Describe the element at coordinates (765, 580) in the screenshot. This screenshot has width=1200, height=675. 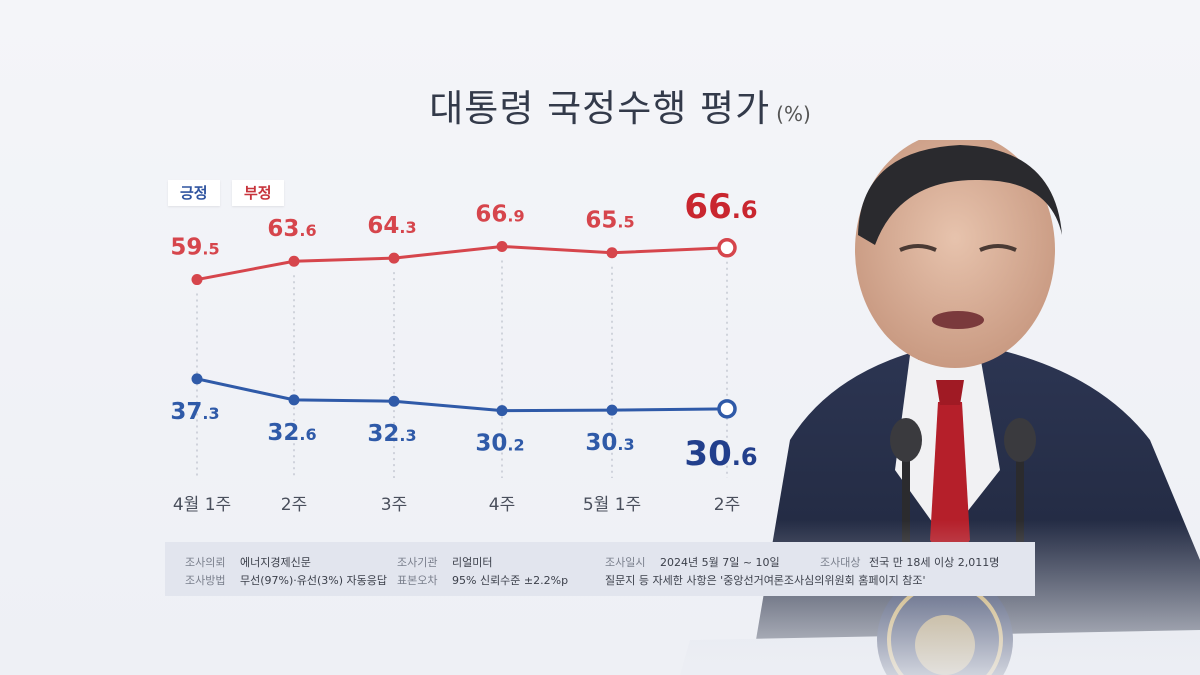
I see `footer-row2-value-3: 질문지 등 자세한 사항은 '중앙선거여론조사심의위원회 홈페이지 참조'` at that location.